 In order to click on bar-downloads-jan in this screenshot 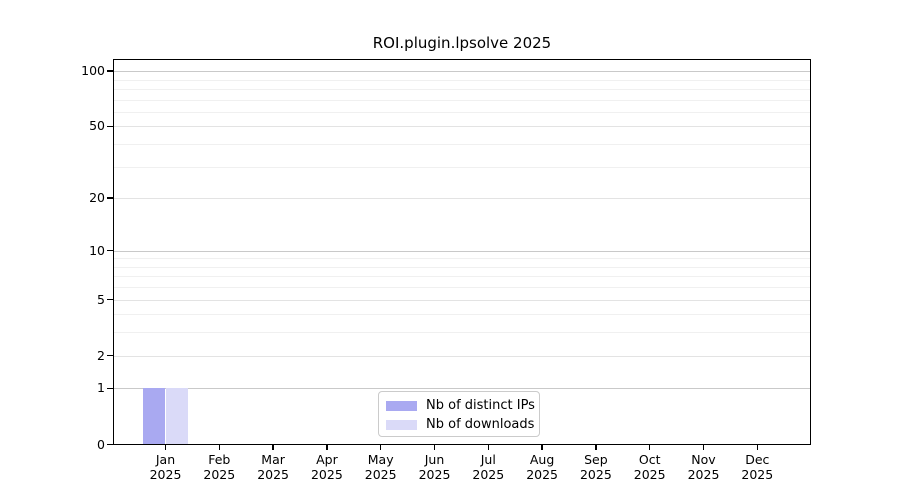, I will do `click(176, 416)`.